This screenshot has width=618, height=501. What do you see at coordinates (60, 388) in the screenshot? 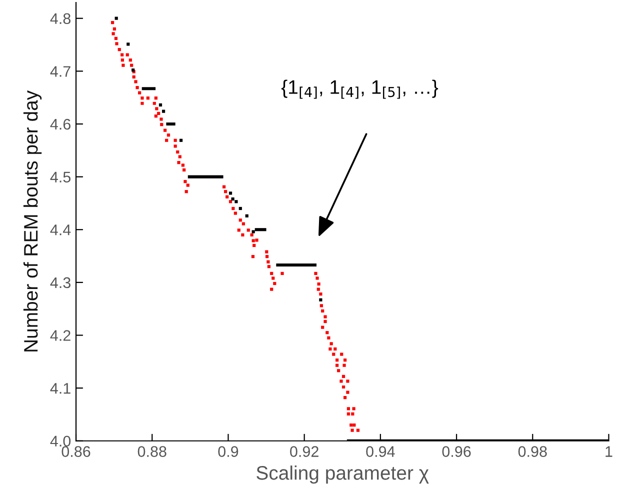
I see `y-tick-label: 4.1` at bounding box center [60, 388].